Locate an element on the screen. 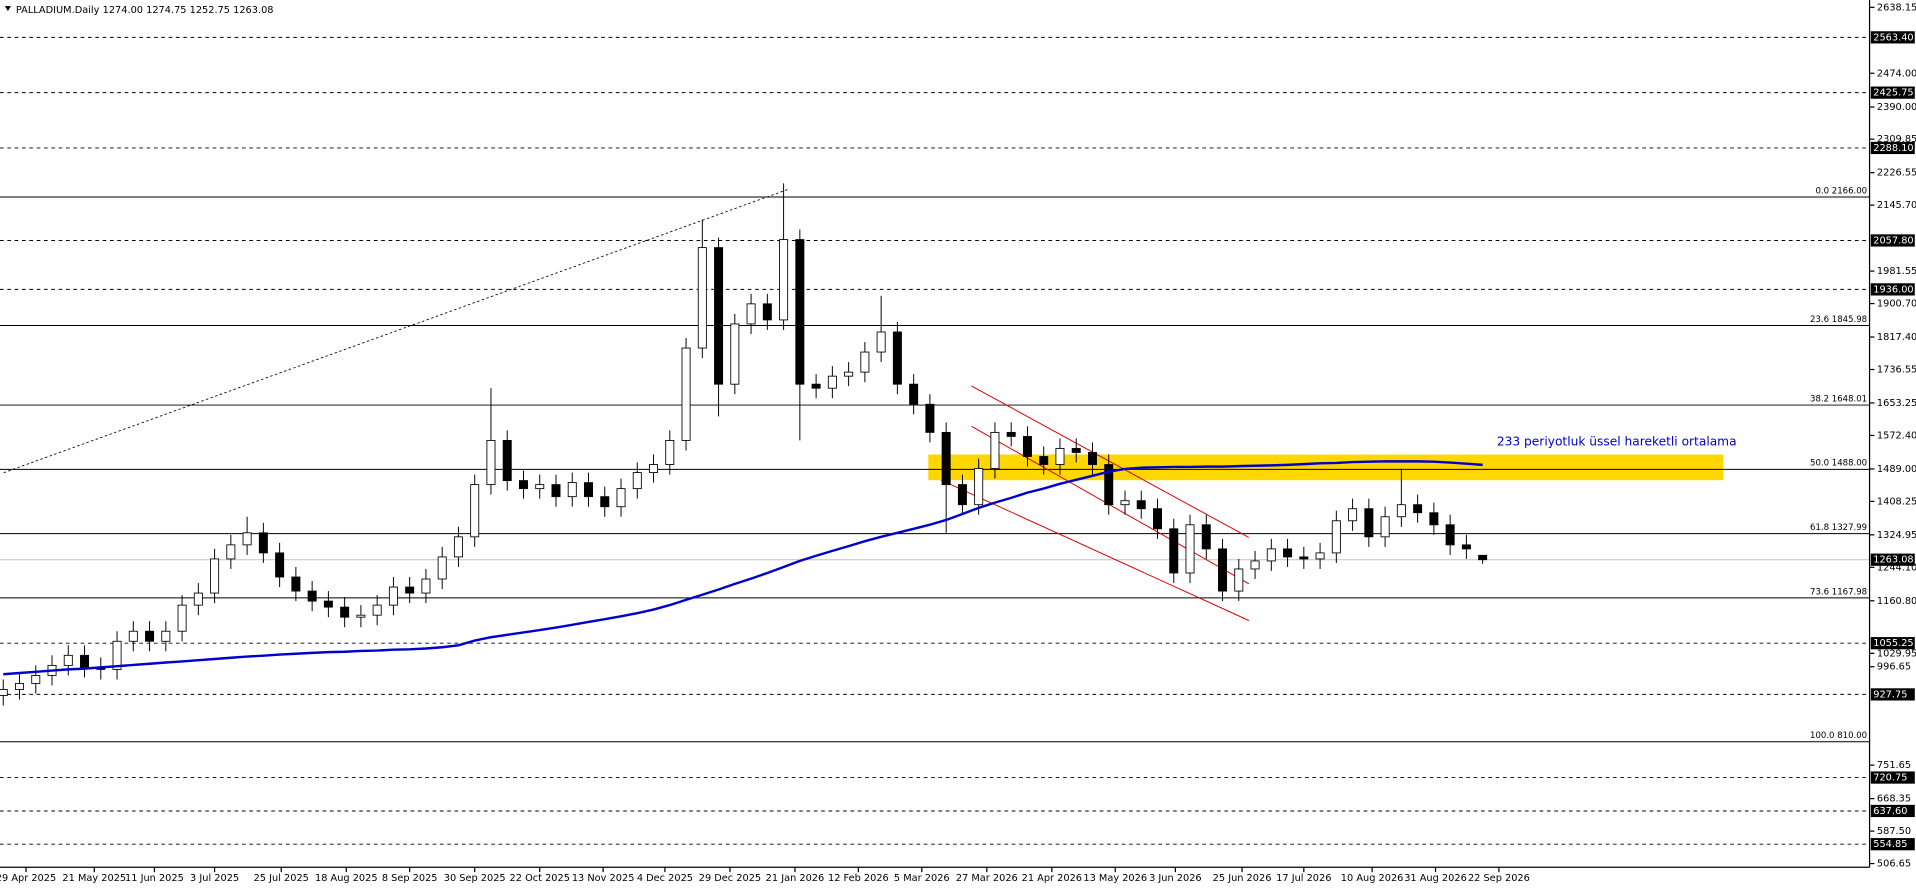  menu-arrow is located at coordinates (7, 8).